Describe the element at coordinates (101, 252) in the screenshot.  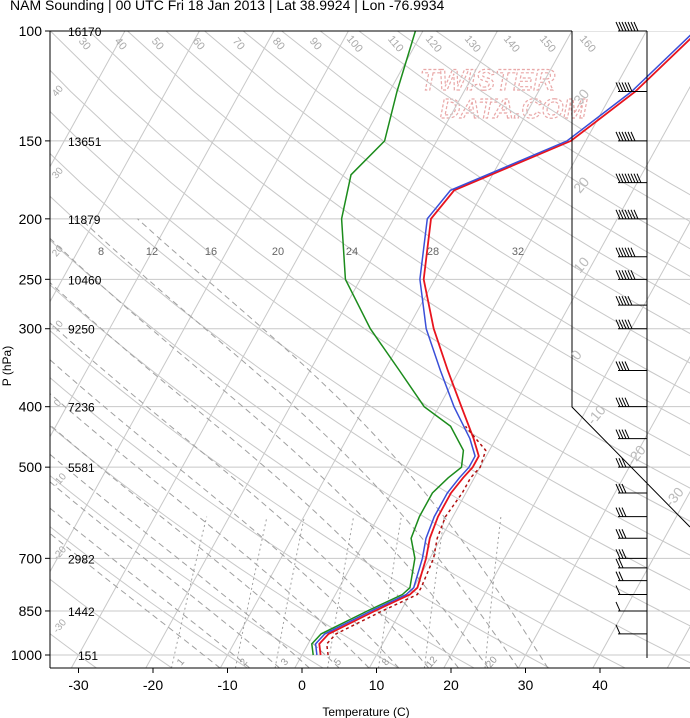
I see `mixing-ratio-label: 8` at that location.